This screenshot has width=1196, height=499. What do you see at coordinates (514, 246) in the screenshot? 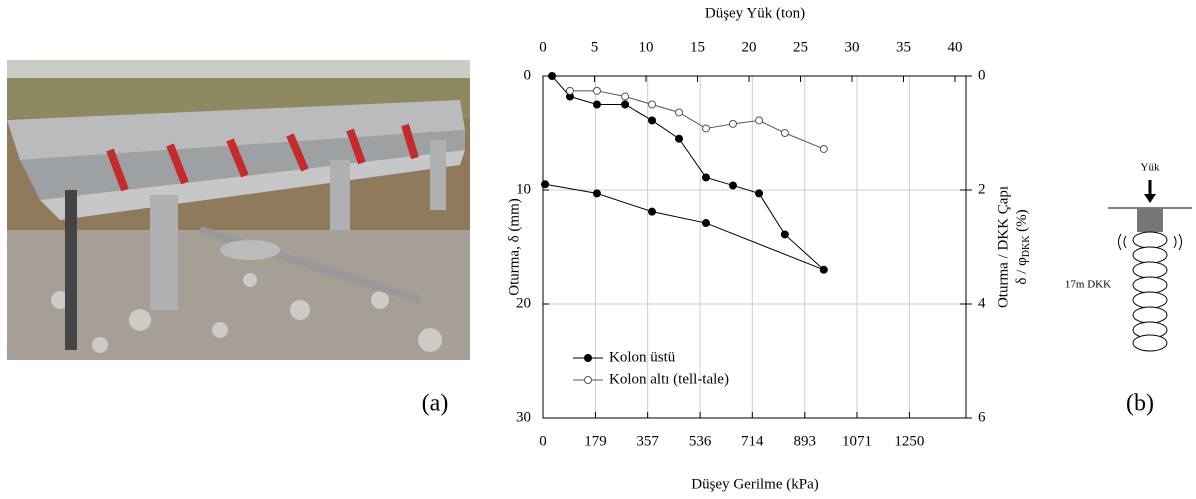
I see `y-axis-label: Oturma, δ (mm)` at bounding box center [514, 246].